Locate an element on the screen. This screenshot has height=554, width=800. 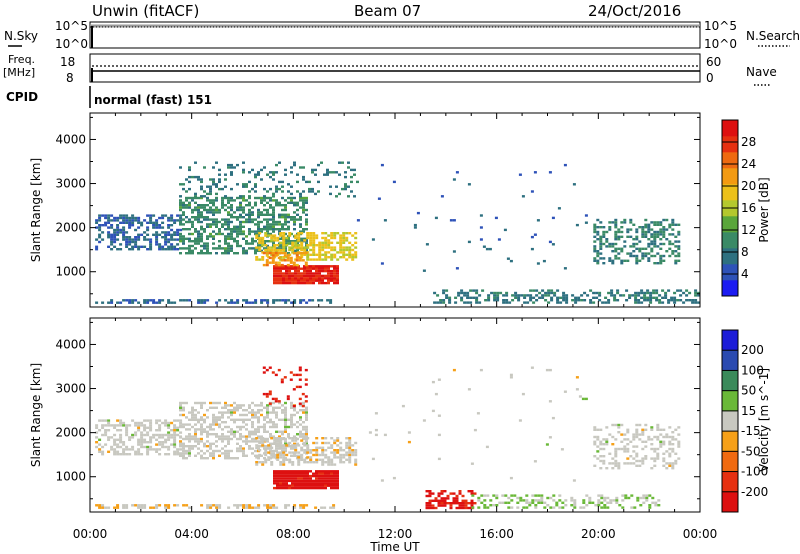
nsearch-label: N.Search is located at coordinates (773, 36).